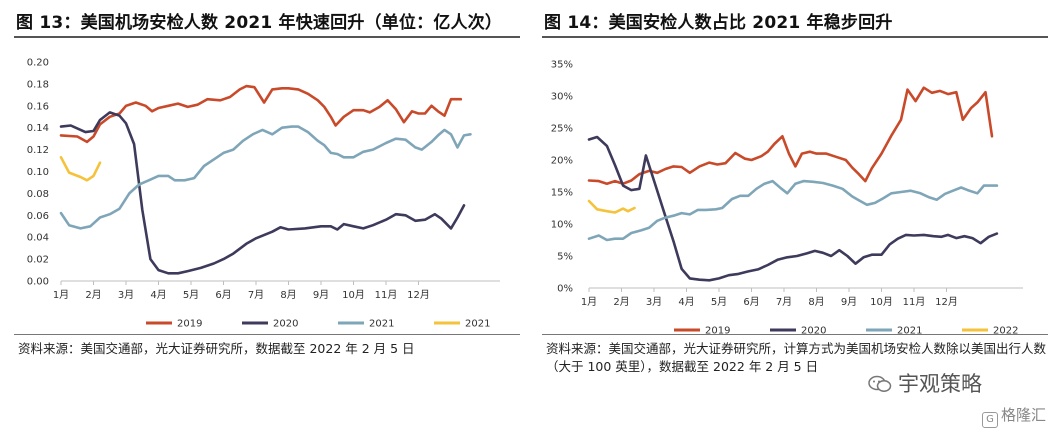  What do you see at coordinates (38, 194) in the screenshot?
I see `y-tick-label: 0.08` at bounding box center [38, 194].